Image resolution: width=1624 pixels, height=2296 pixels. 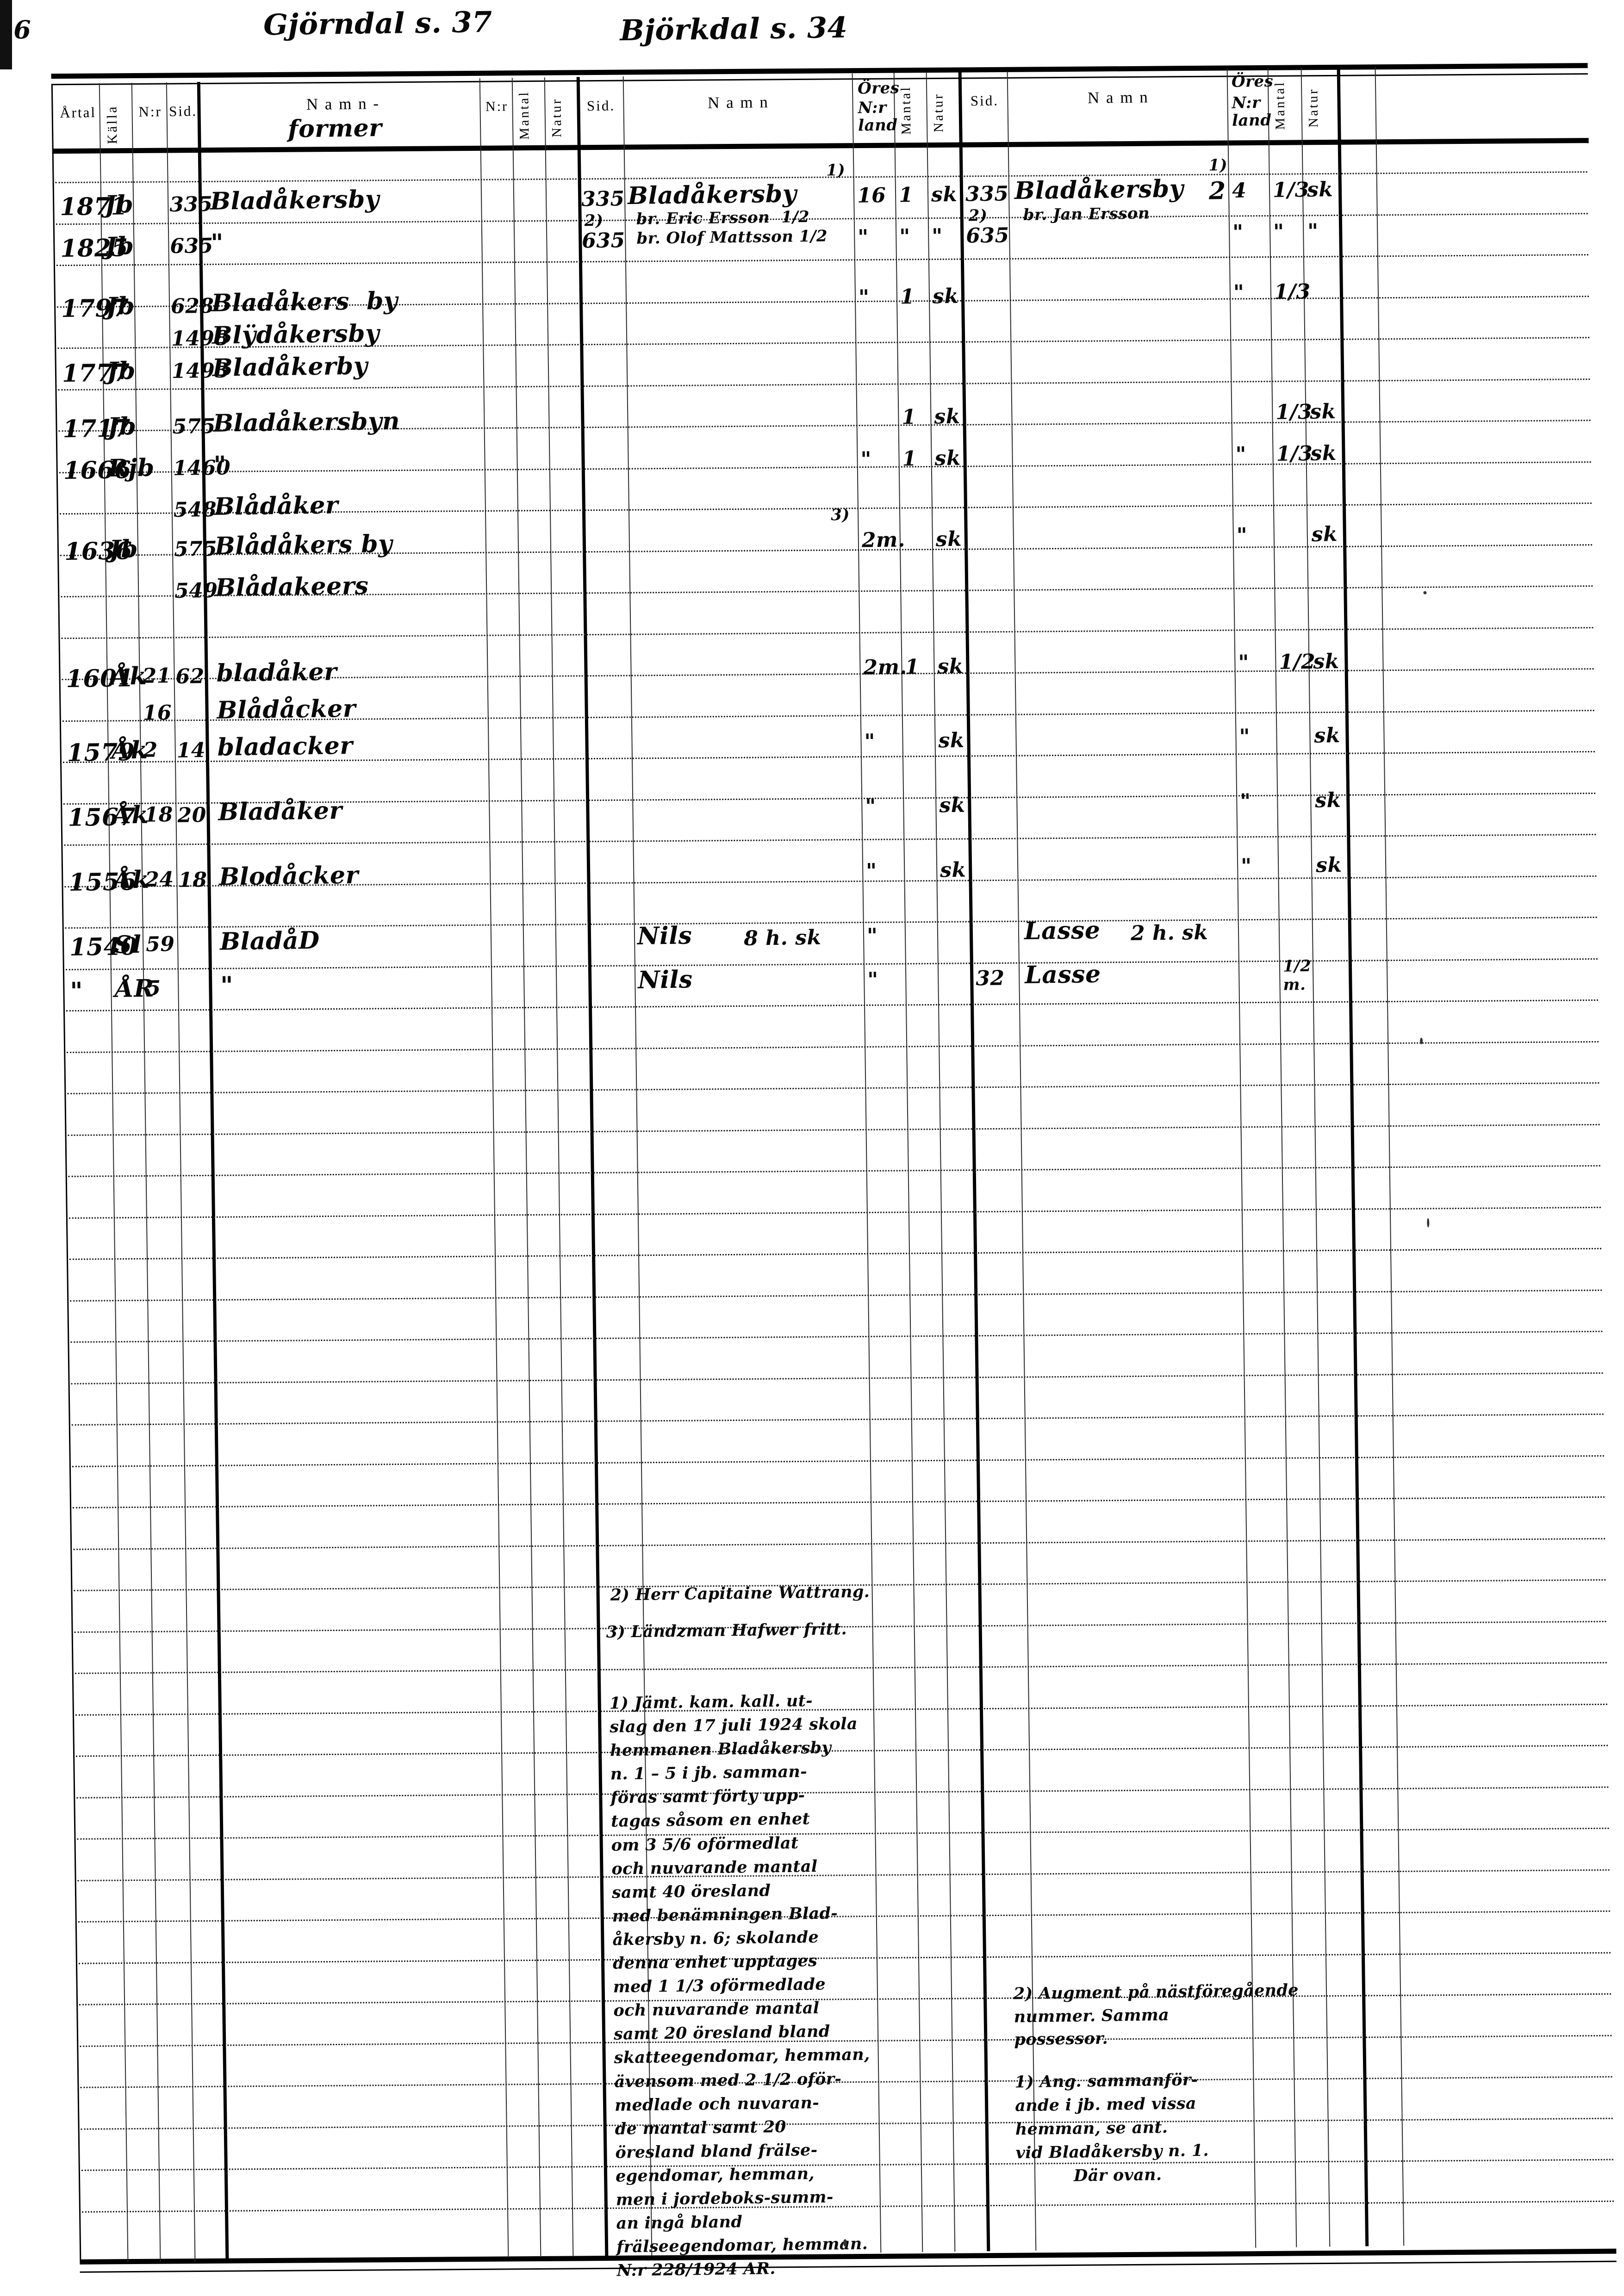 I want to click on header-kalla: Källa, so click(x=112, y=125).